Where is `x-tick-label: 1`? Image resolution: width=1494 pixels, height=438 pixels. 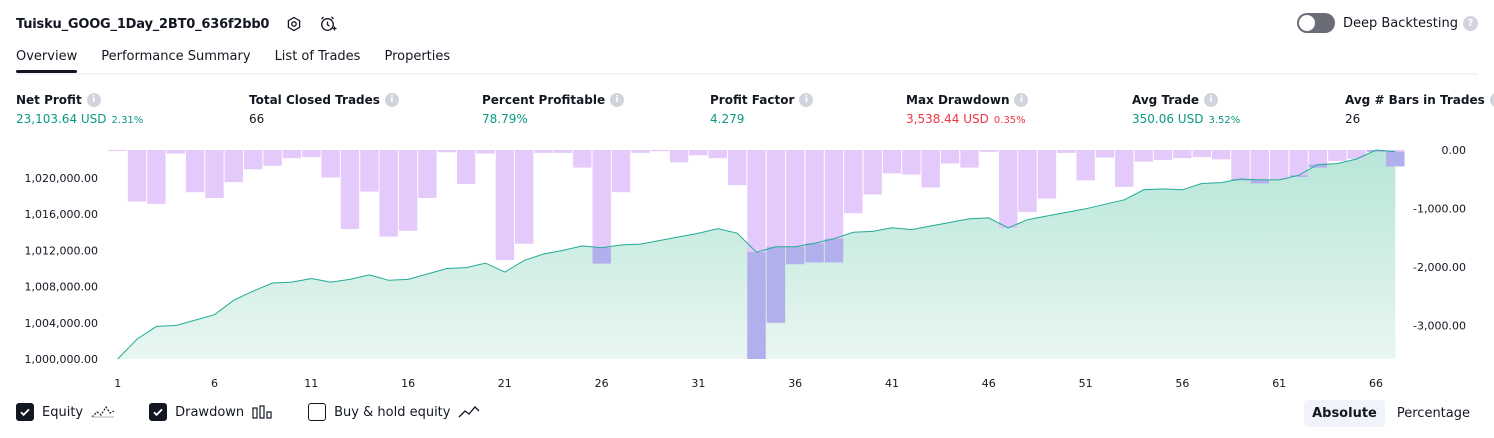 x-tick-label: 1 is located at coordinates (117, 383).